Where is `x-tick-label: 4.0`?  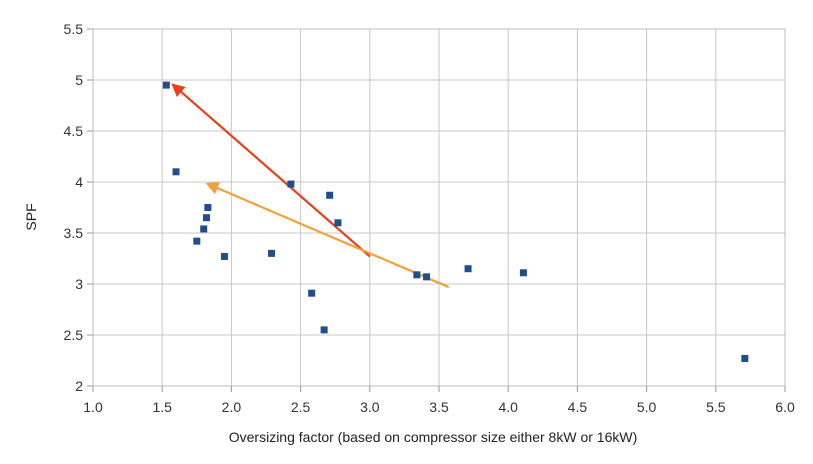 x-tick-label: 4.0 is located at coordinates (508, 407).